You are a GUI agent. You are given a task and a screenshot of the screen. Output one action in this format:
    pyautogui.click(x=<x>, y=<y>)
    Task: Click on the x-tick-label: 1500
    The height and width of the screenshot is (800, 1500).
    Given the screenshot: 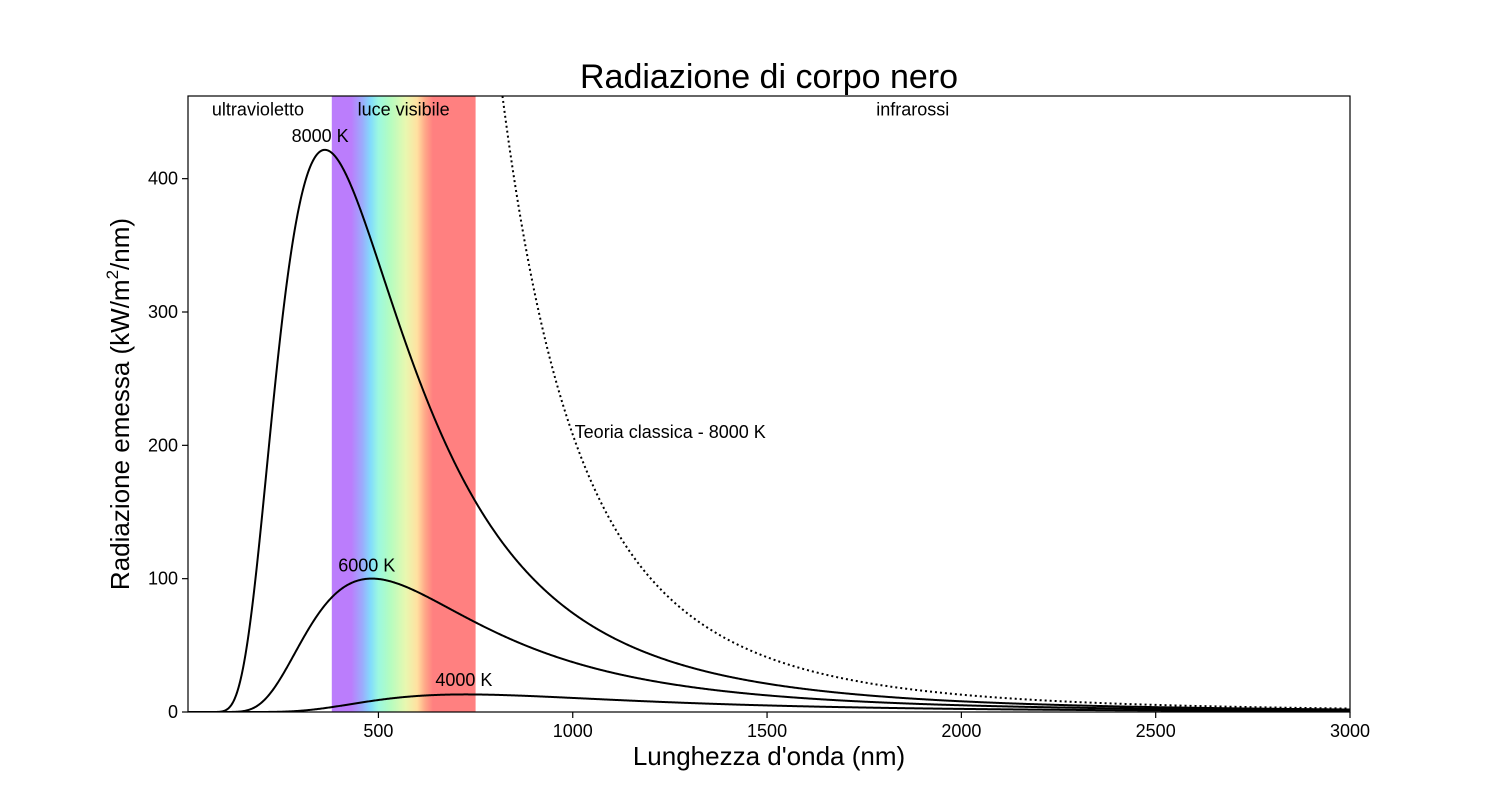 What is the action you would take?
    pyautogui.click(x=767, y=731)
    